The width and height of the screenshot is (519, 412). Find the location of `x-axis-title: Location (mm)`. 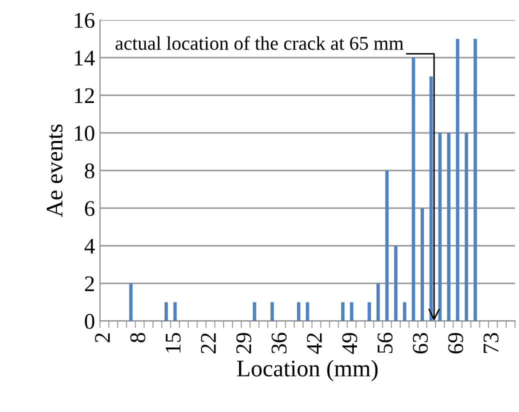

x-axis-title: Location (mm) is located at coordinates (307, 371).